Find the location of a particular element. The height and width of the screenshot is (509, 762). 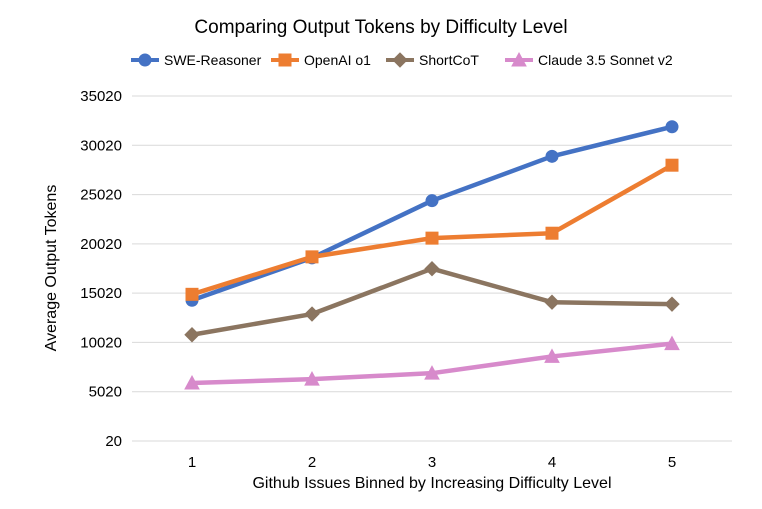

legend-item: ShortCoT is located at coordinates (432, 60).